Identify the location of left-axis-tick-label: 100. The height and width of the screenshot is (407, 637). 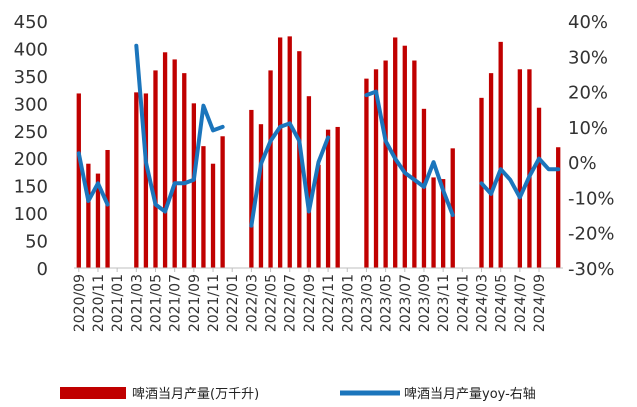
(31, 214).